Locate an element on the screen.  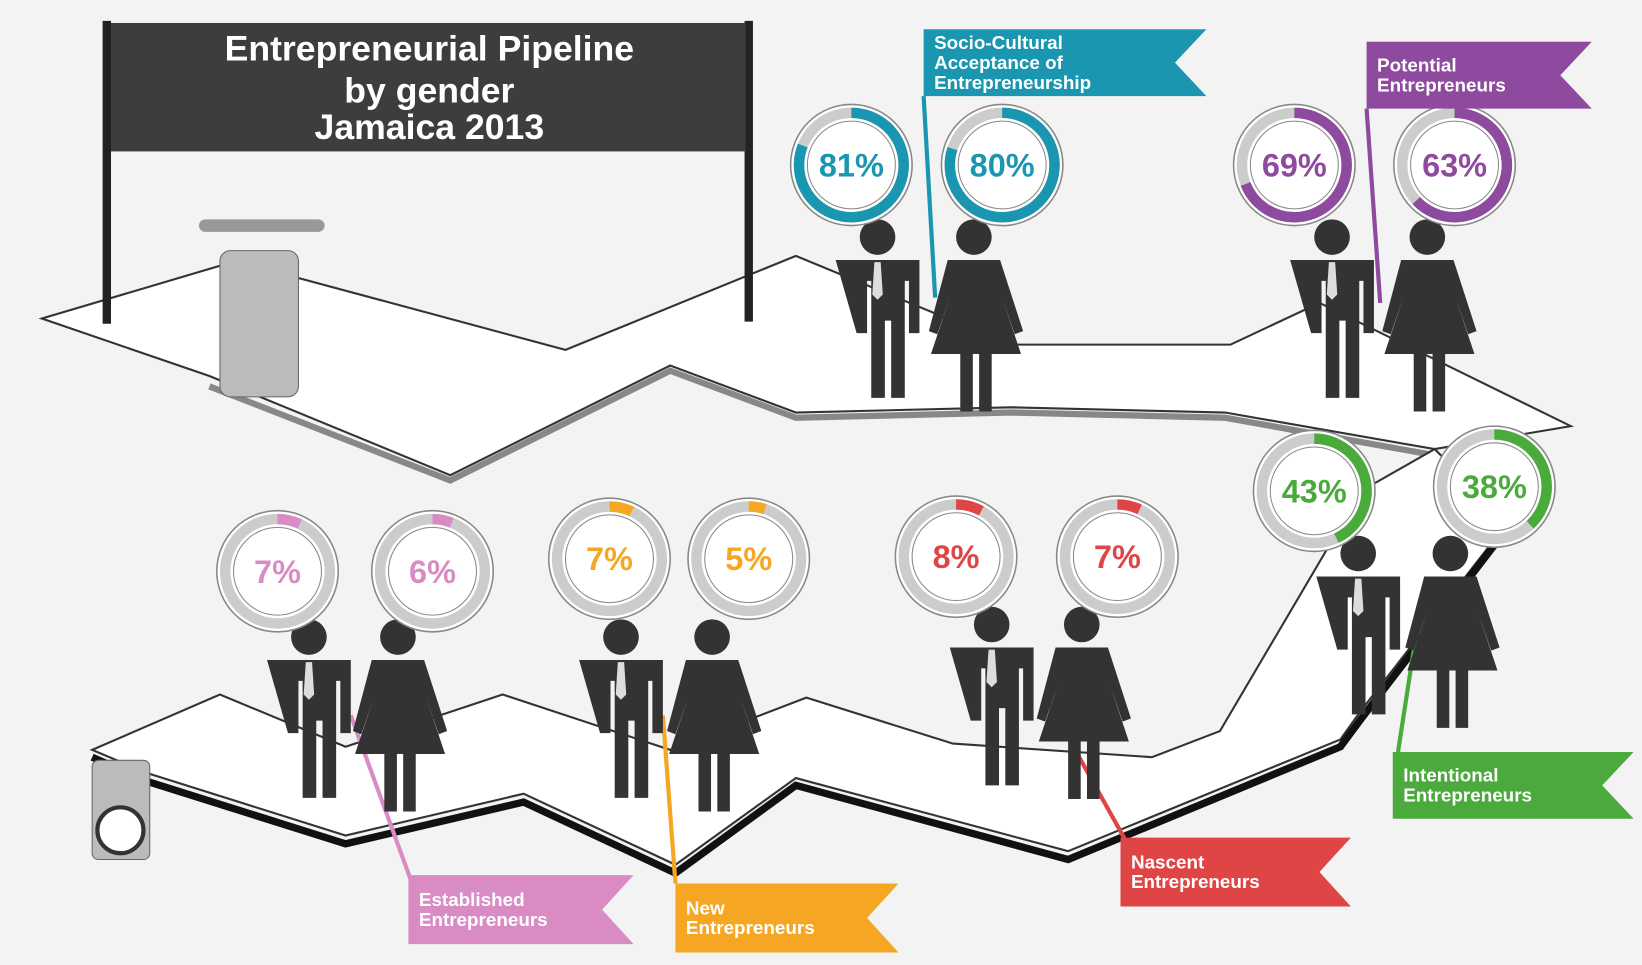
stage-label: Established is located at coordinates (472, 899).